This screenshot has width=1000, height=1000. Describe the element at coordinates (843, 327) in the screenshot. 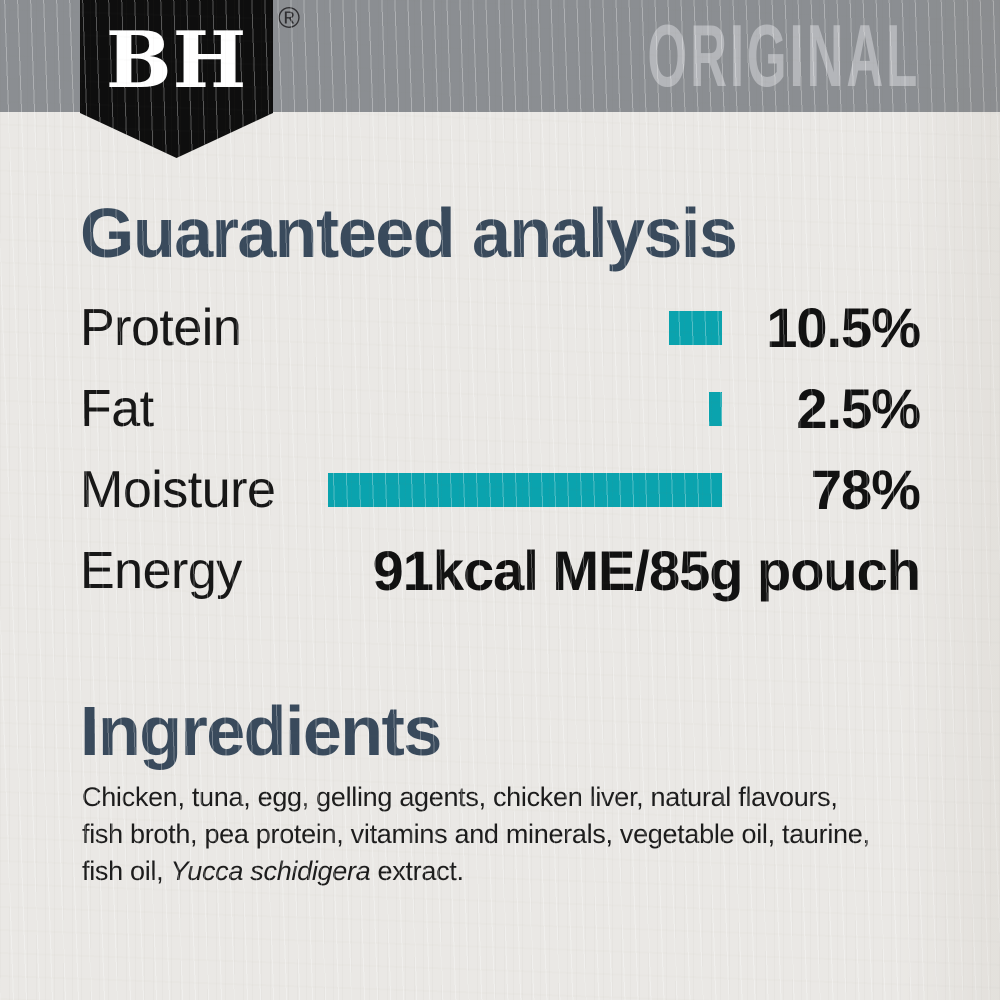

I see `analysis-value: 10.5%` at that location.